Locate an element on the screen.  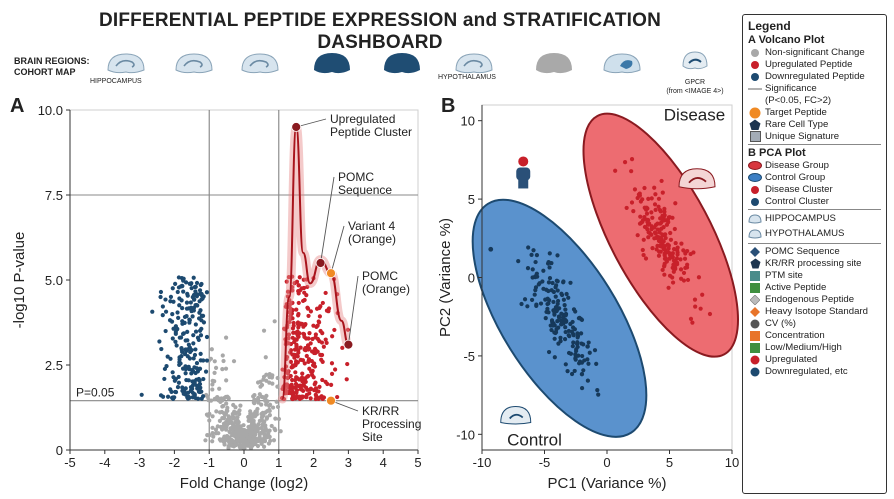
point-control-outlier is located at coordinates (491, 249).